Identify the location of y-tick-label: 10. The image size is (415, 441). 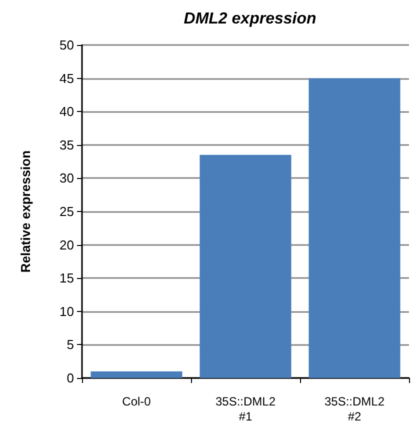
(67, 311).